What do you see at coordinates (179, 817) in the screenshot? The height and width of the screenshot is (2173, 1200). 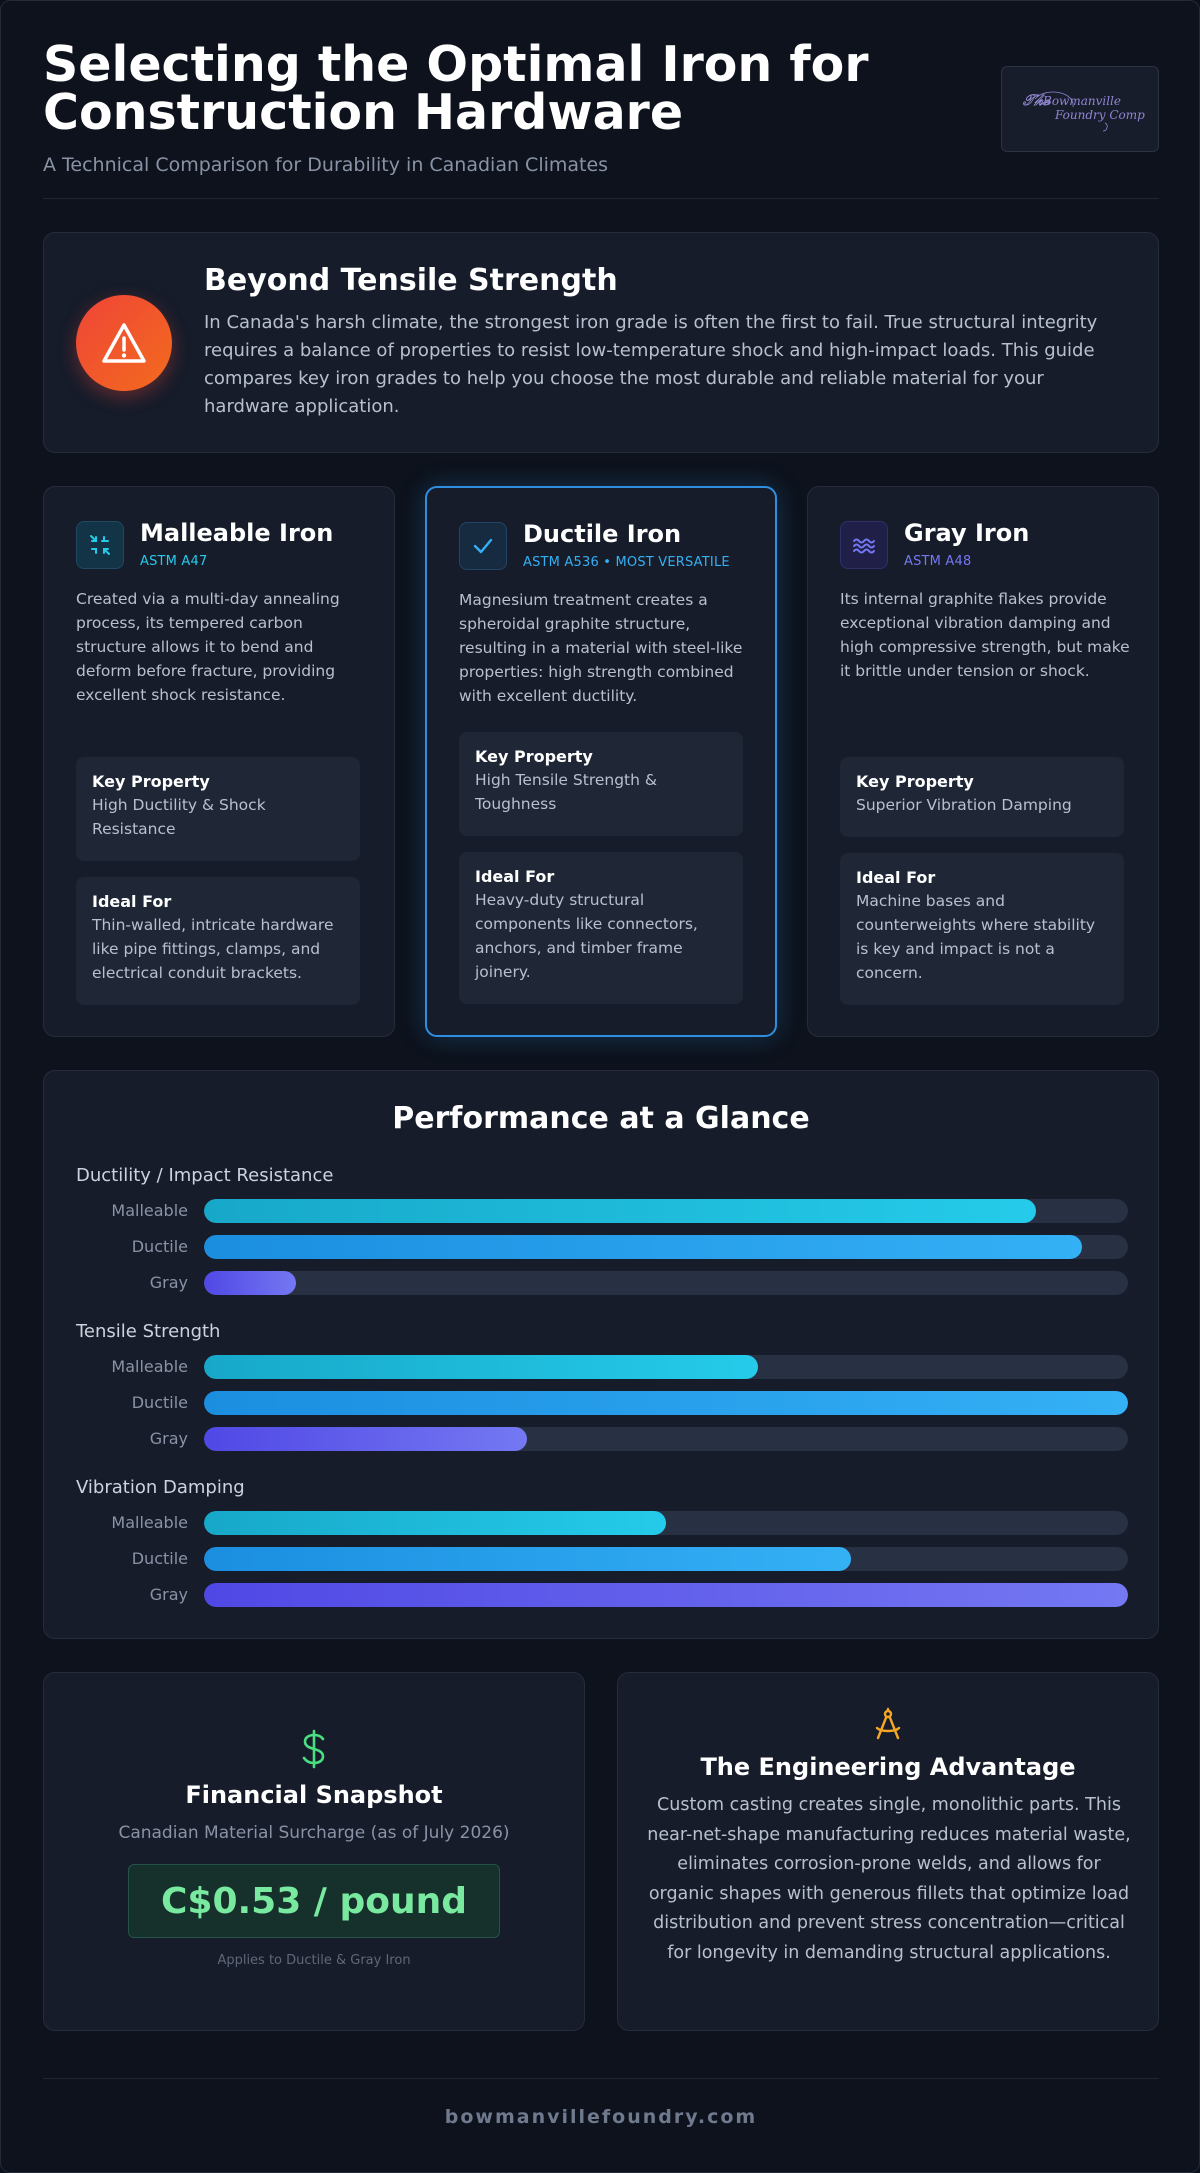 I see `key-property-value: High Ductility & Shock Resistance` at bounding box center [179, 817].